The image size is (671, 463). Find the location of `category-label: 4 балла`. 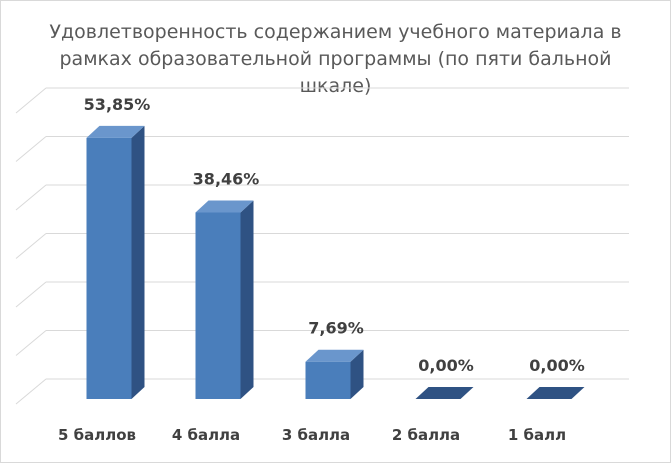

category-label: 4 балла is located at coordinates (206, 435).